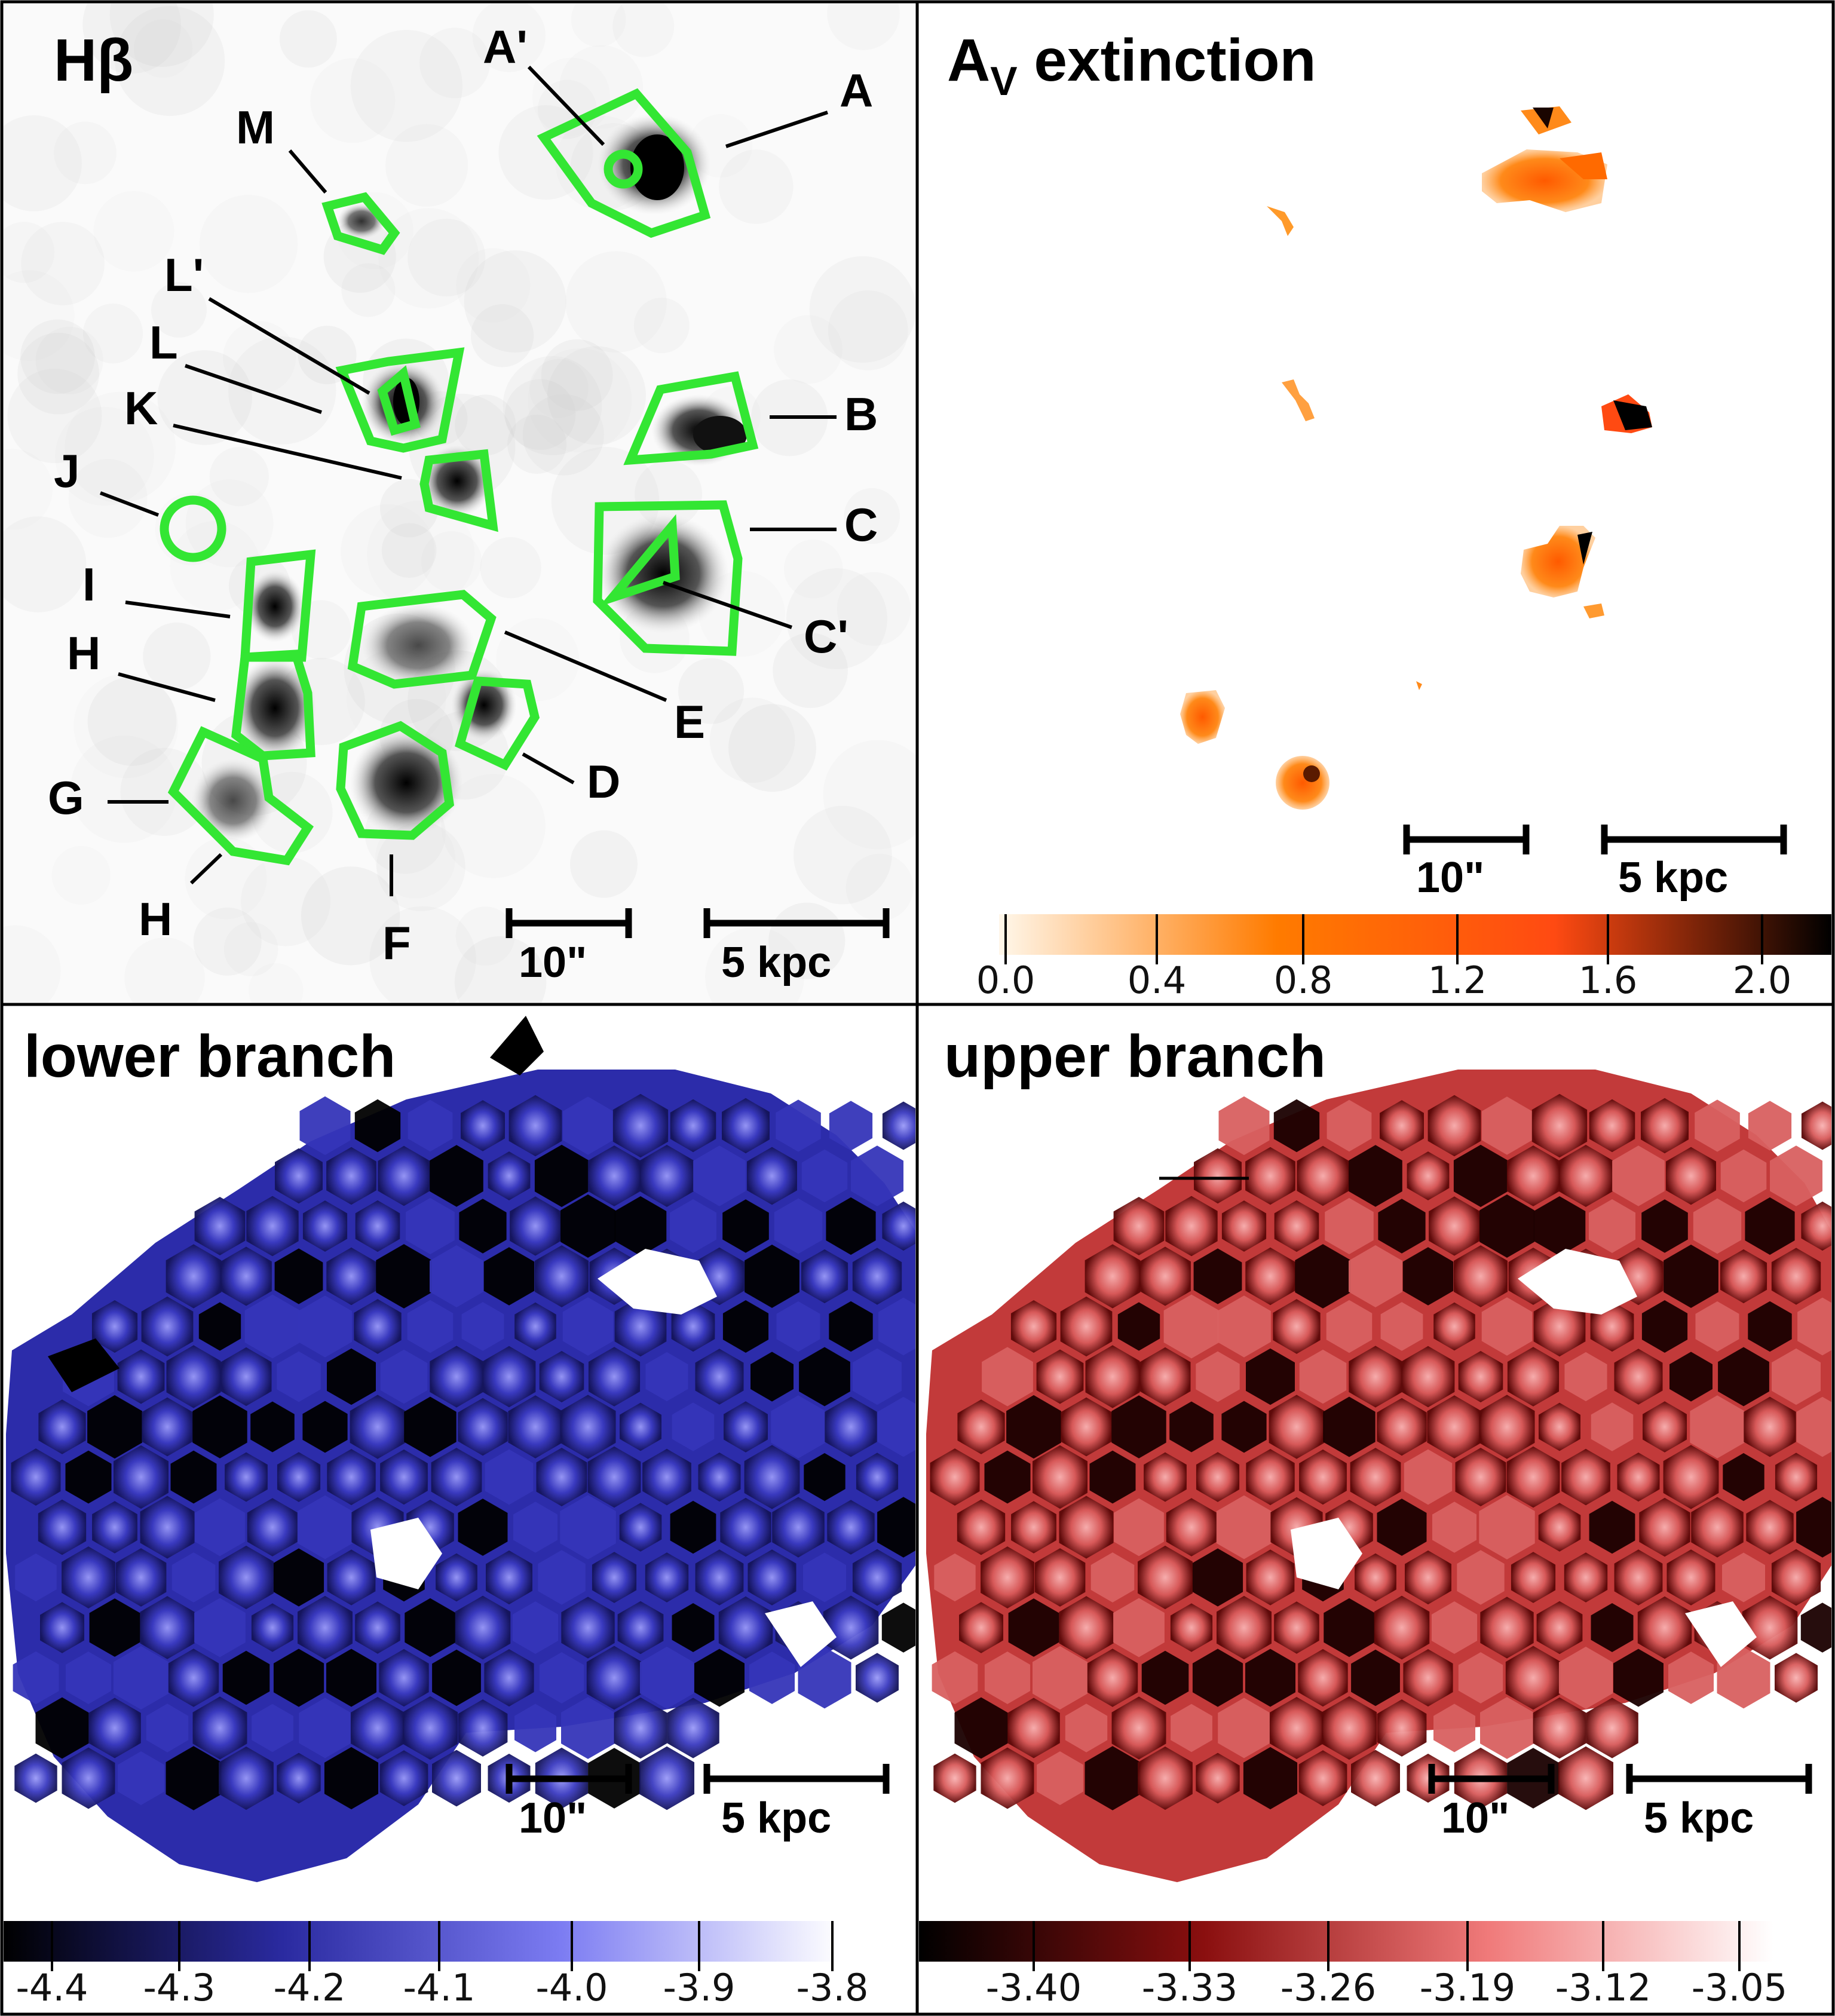  I want to click on lower-title: lower branch, so click(210, 1056).